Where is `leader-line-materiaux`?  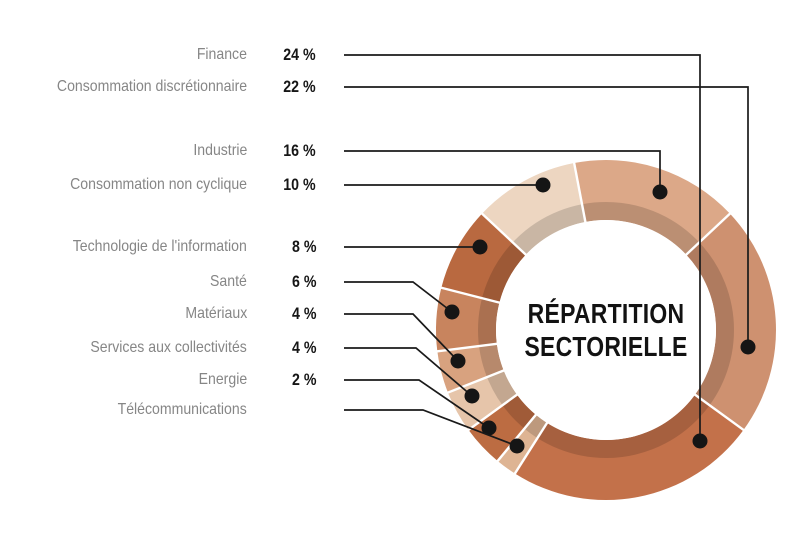
leader-line-materiaux is located at coordinates (401, 337).